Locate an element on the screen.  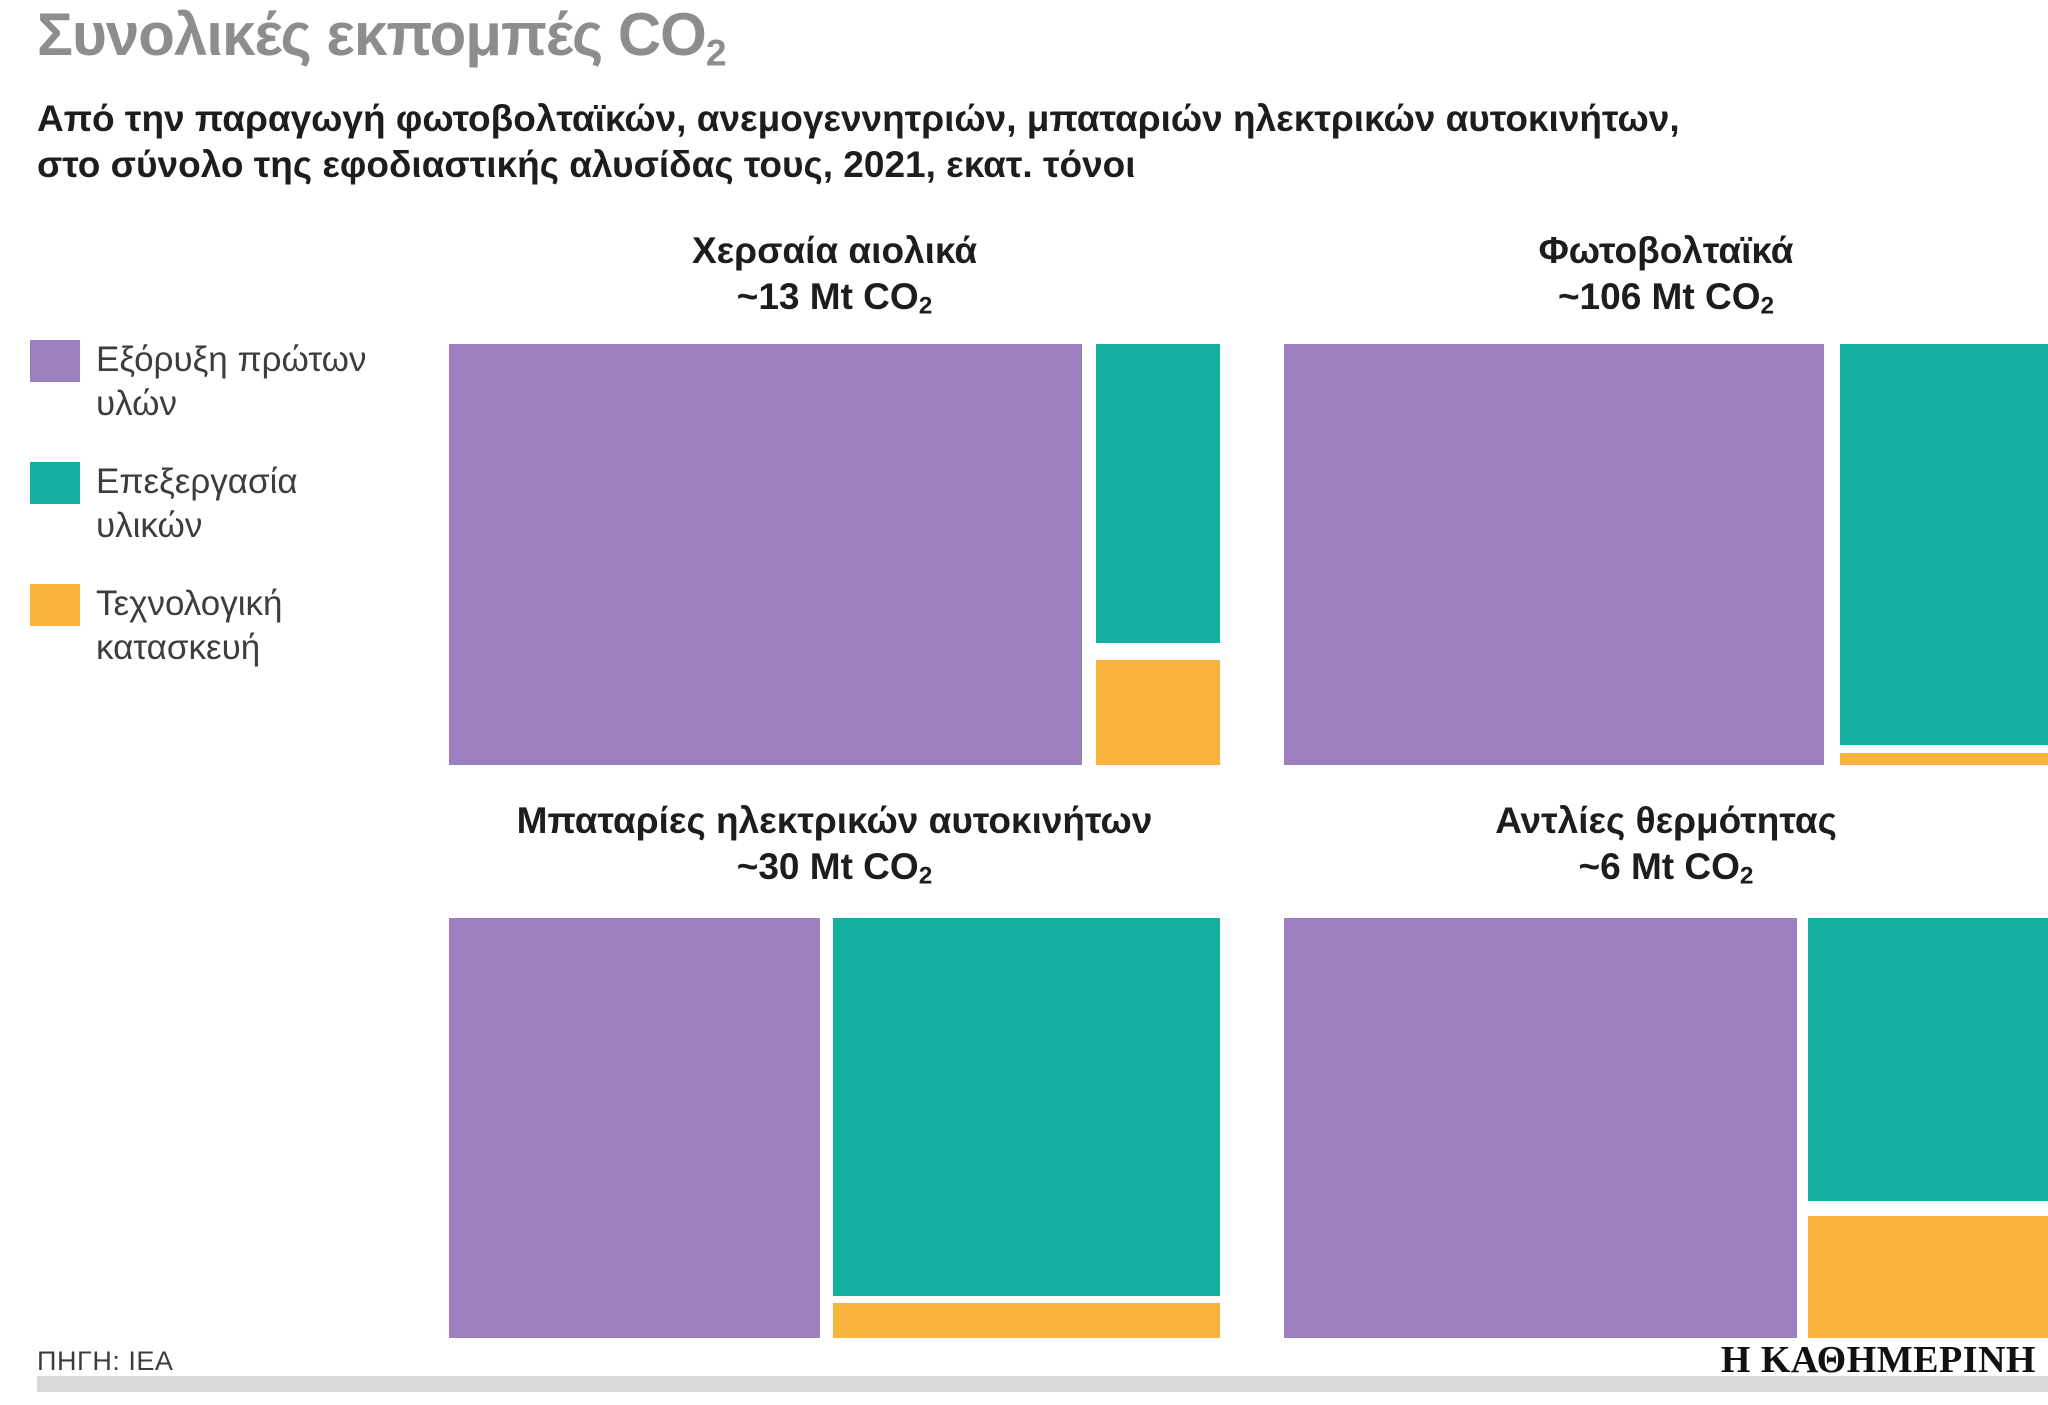
panel-total: ~106 Mt CO2 is located at coordinates (1666, 298).